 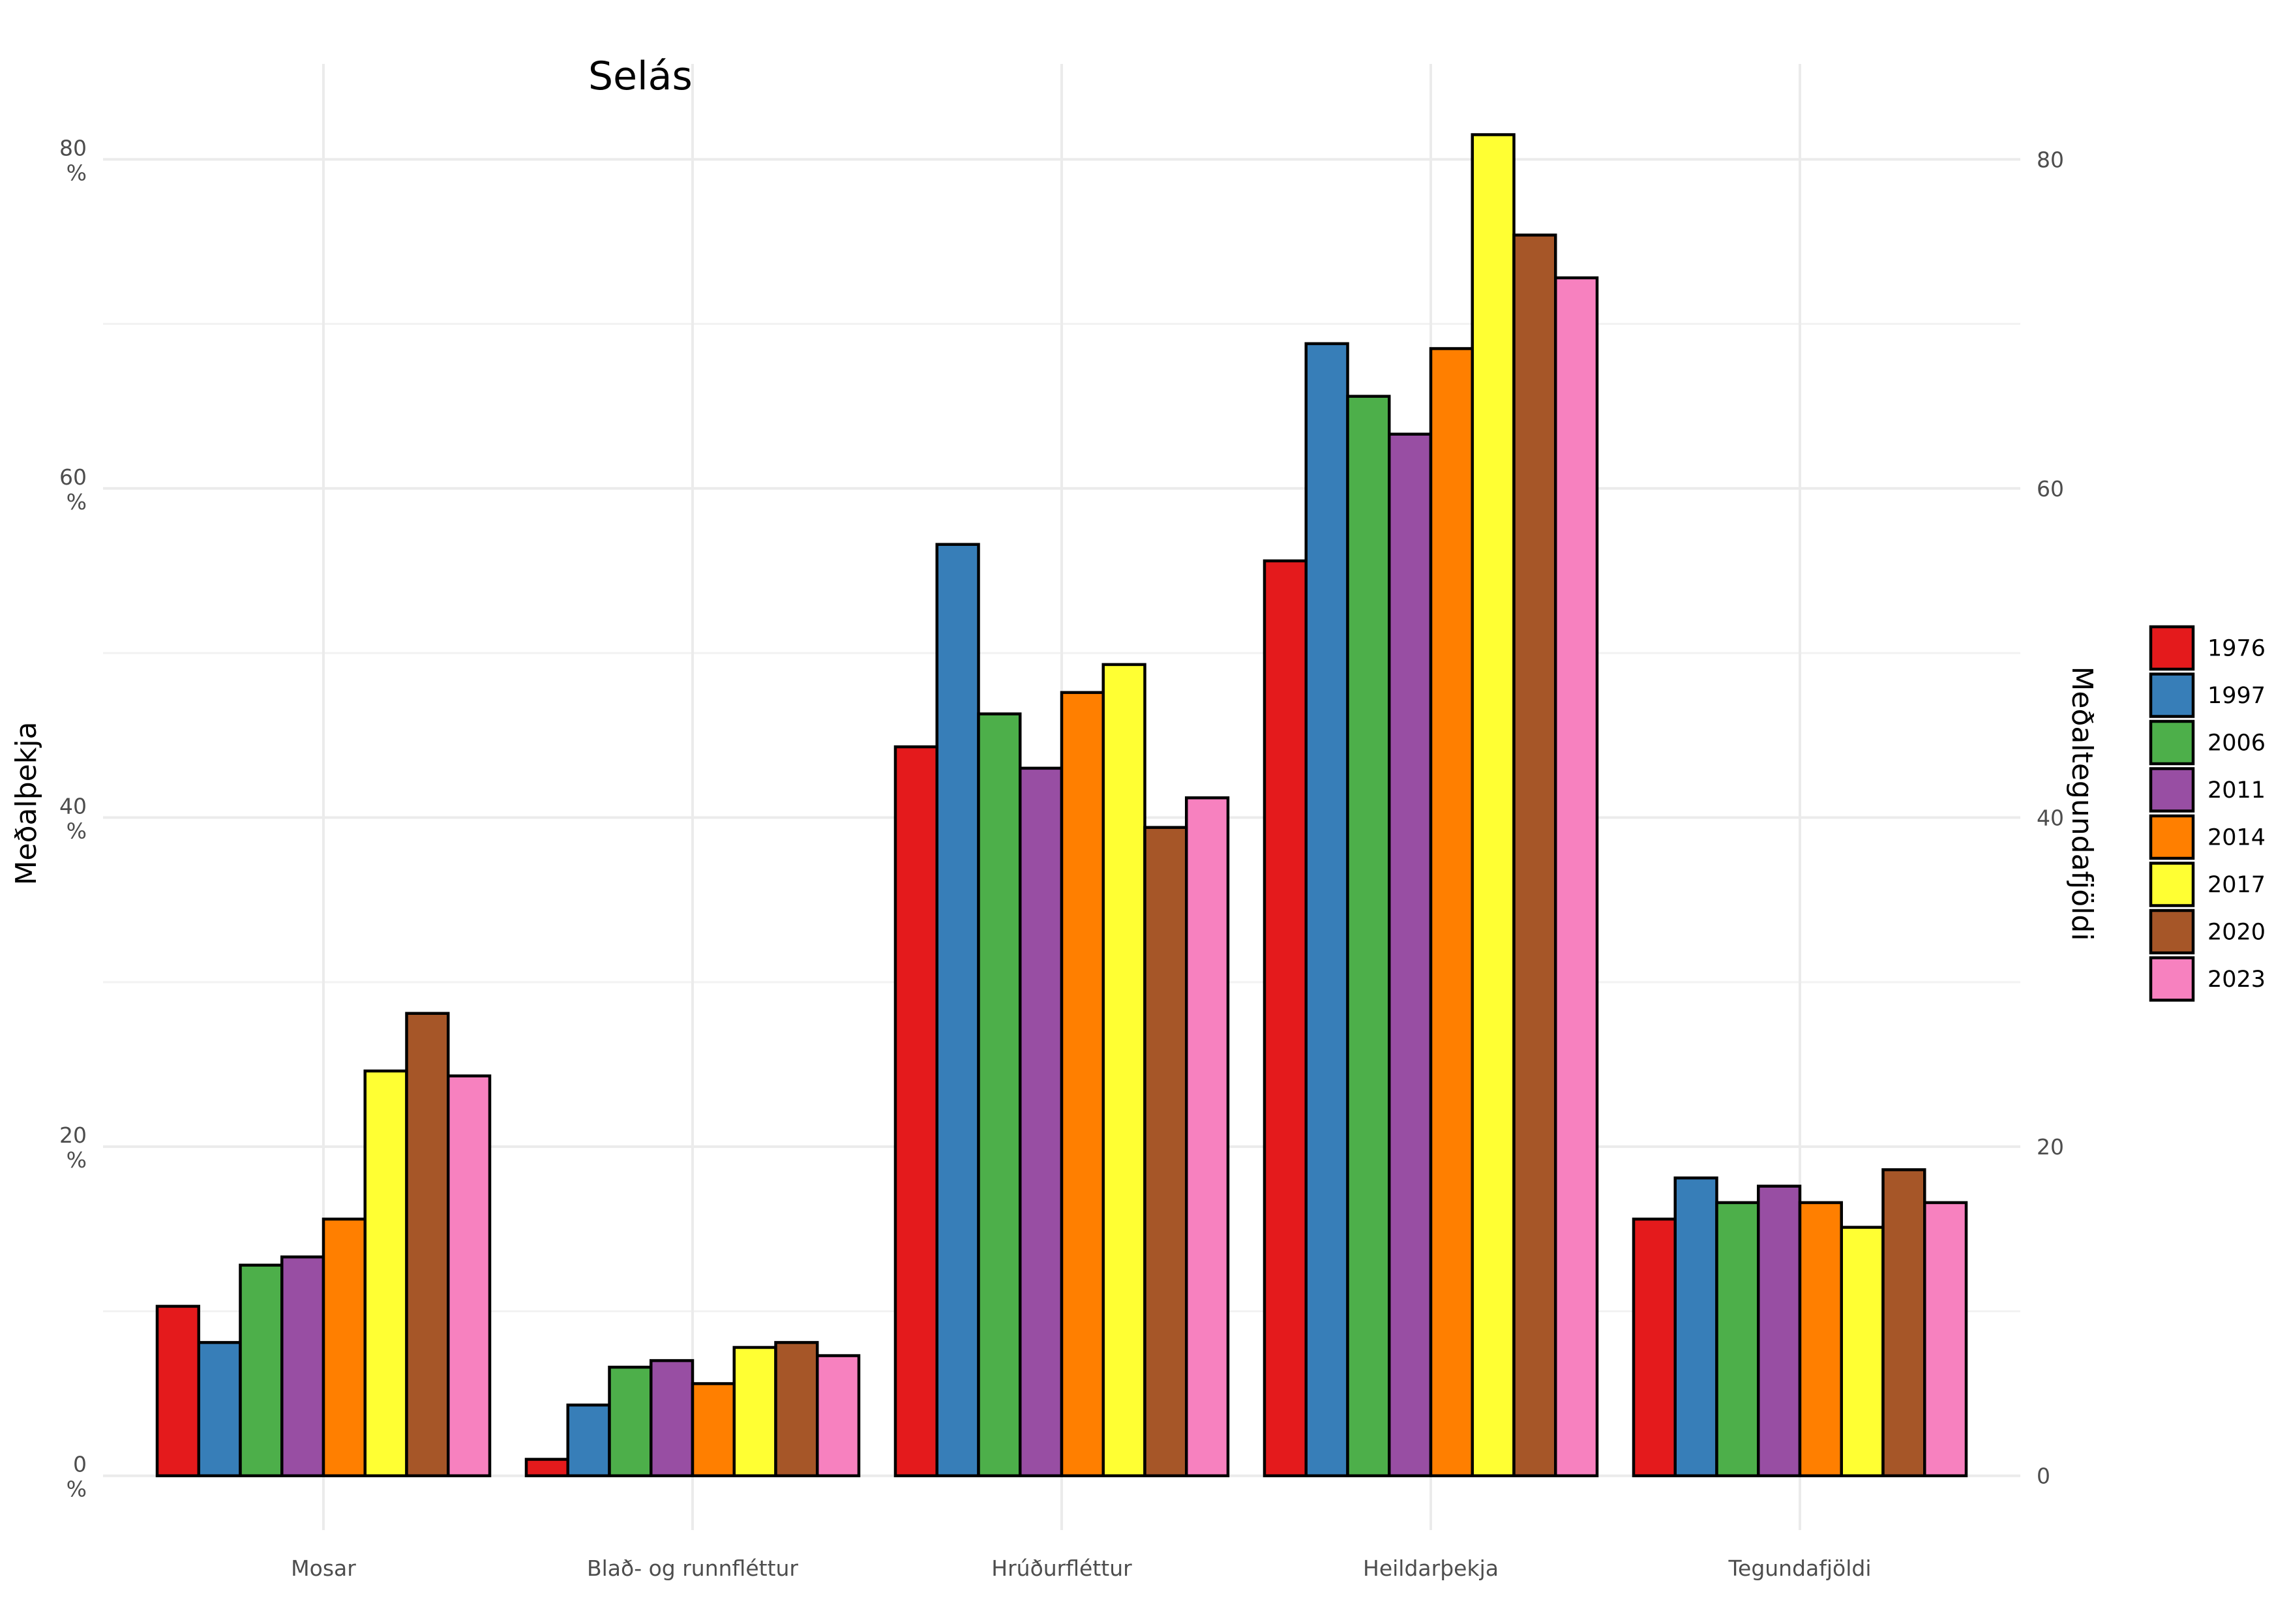 I want to click on legend-item-2006: 2006, so click(x=2207, y=742).